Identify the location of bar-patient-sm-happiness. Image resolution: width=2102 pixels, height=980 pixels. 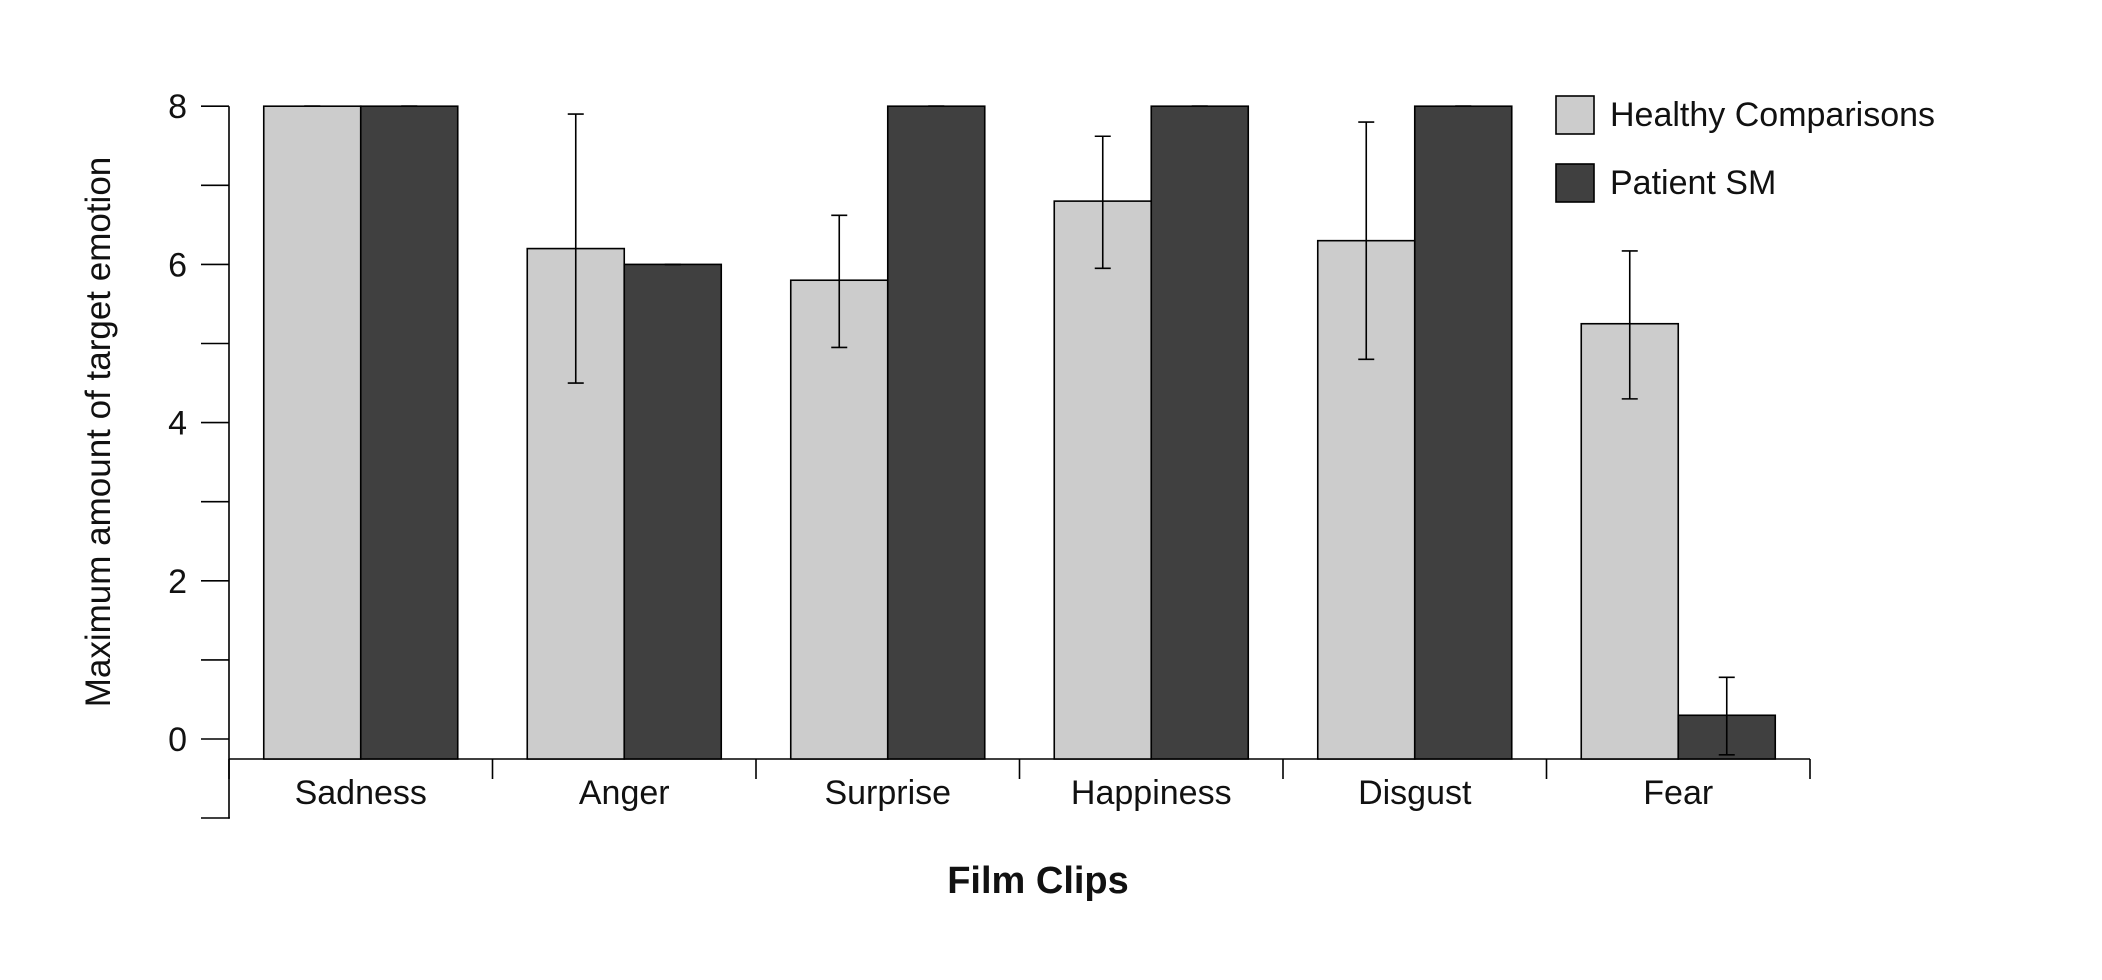
(1200, 432).